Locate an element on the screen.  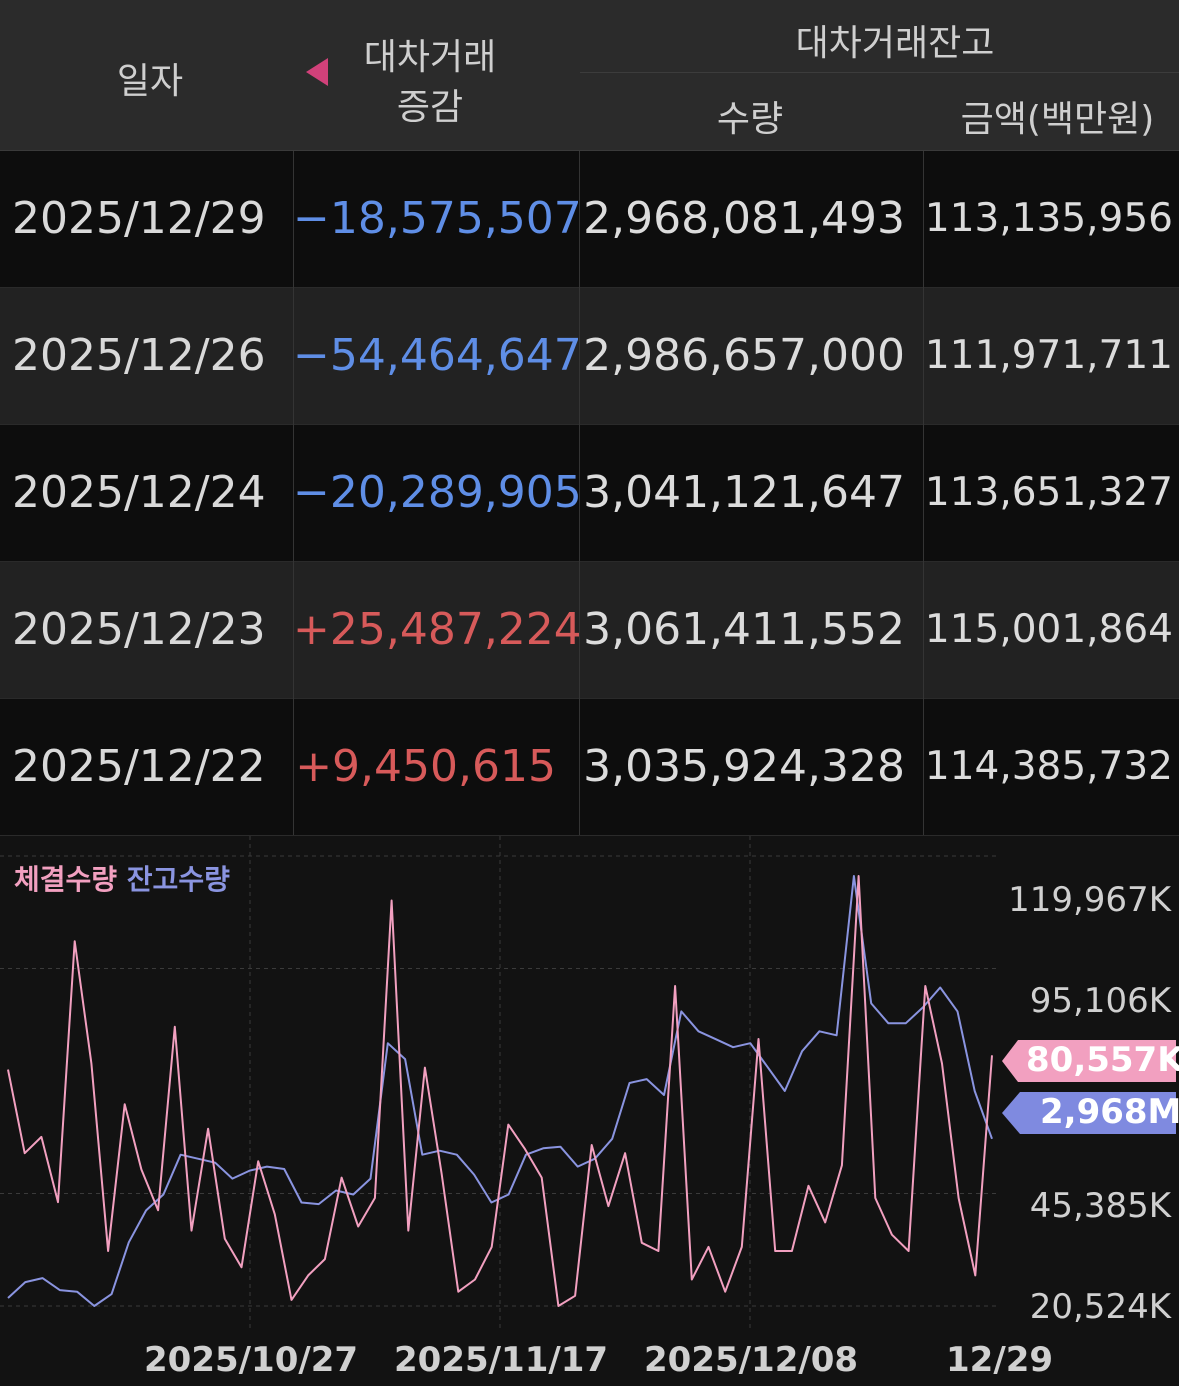
row-date: 2025/12/24 is located at coordinates (139, 492).